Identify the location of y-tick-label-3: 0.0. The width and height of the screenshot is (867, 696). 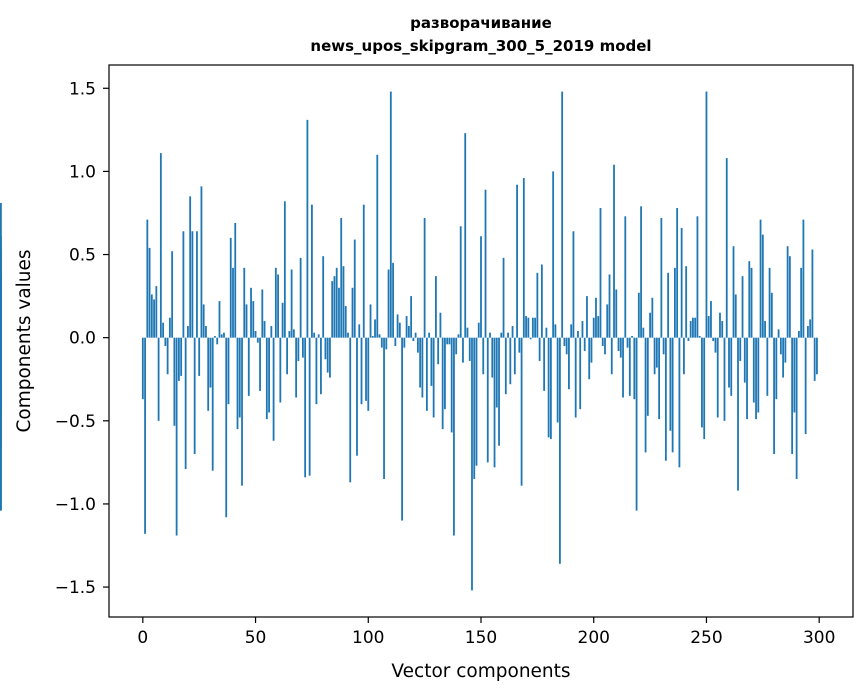
(82, 339).